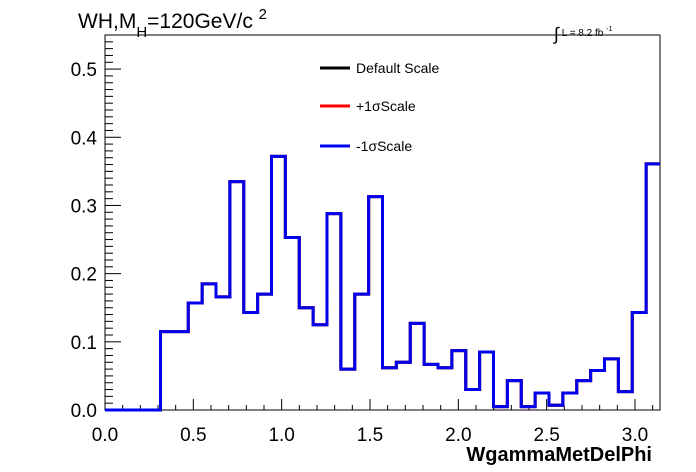 The height and width of the screenshot is (472, 696). I want to click on y-tick-label: 0.1, so click(84, 343).